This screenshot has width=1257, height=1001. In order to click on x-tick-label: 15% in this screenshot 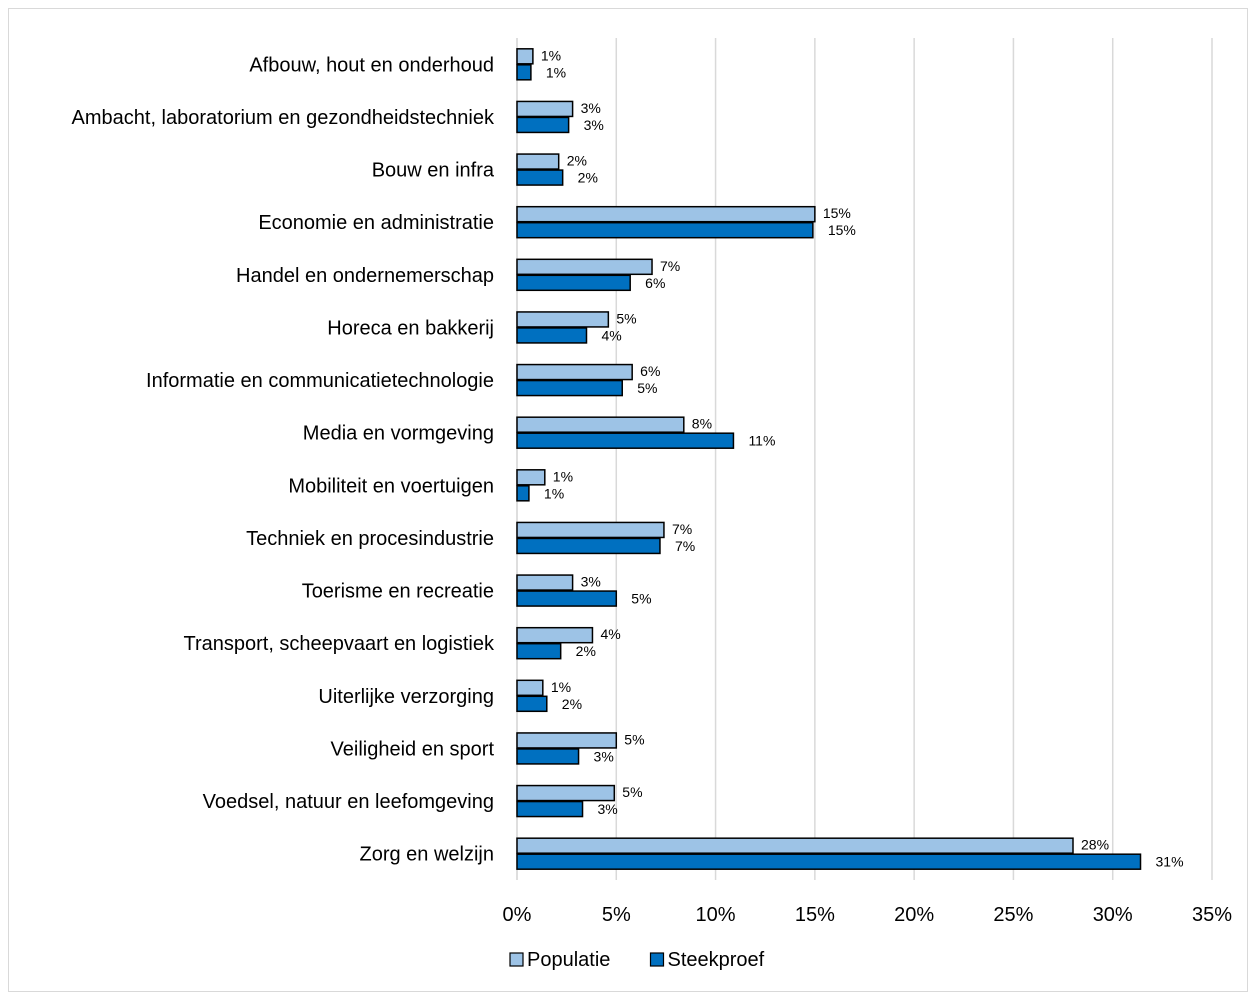, I will do `click(815, 915)`.